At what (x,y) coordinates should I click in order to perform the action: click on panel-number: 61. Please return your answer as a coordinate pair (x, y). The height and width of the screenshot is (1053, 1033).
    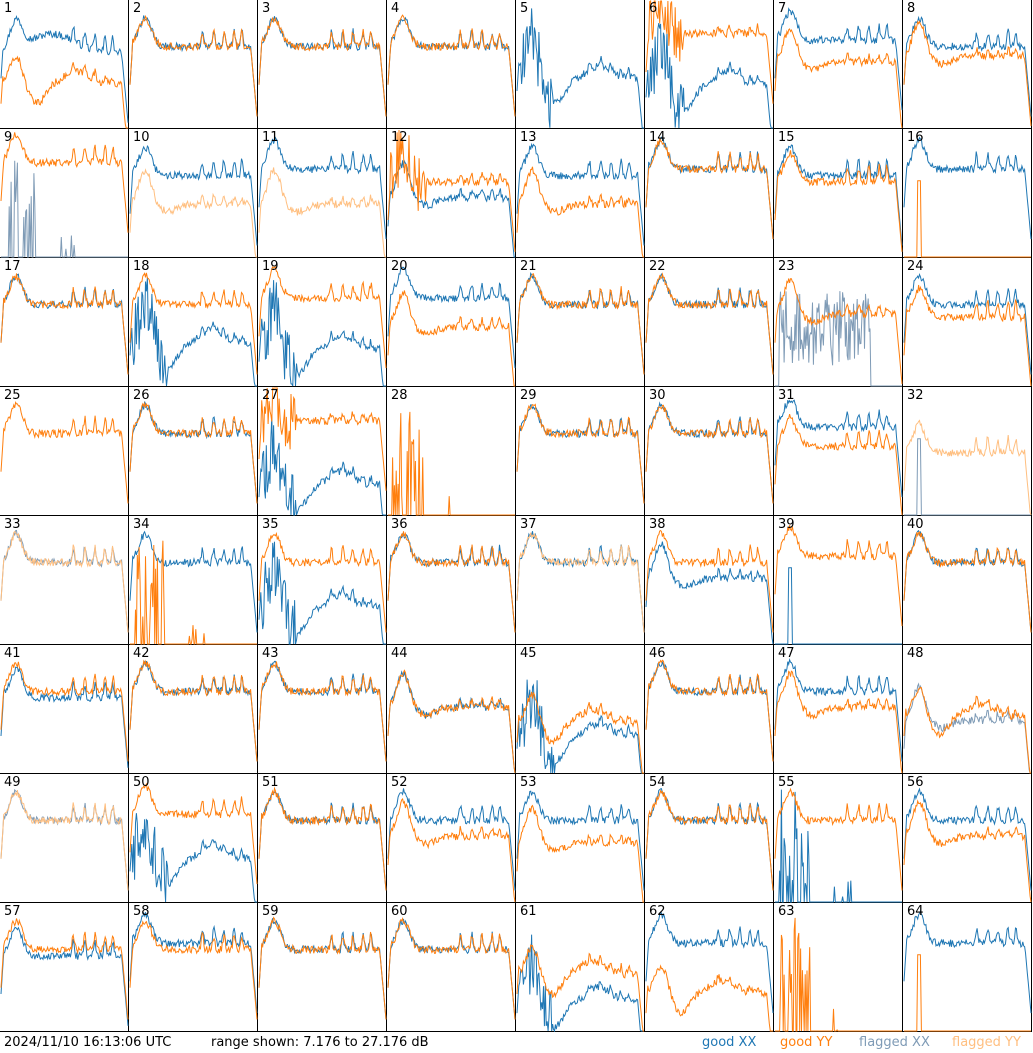
    Looking at the image, I should click on (528, 911).